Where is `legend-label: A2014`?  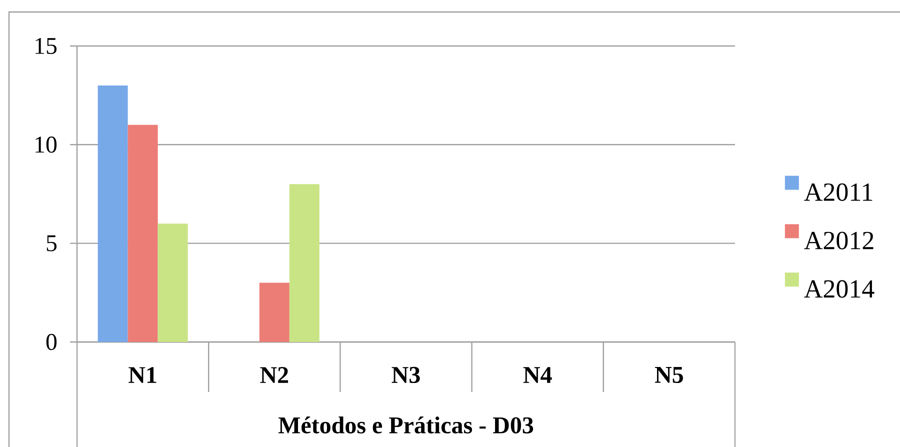 legend-label: A2014 is located at coordinates (839, 289).